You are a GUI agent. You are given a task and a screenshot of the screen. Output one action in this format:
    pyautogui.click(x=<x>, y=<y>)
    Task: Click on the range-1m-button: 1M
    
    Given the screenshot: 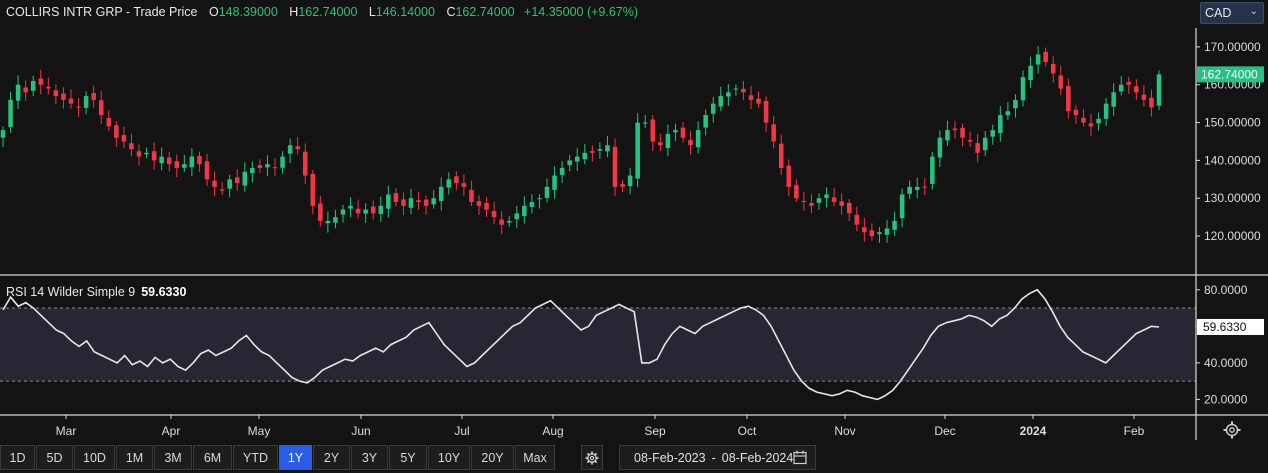 What is the action you would take?
    pyautogui.click(x=134, y=457)
    